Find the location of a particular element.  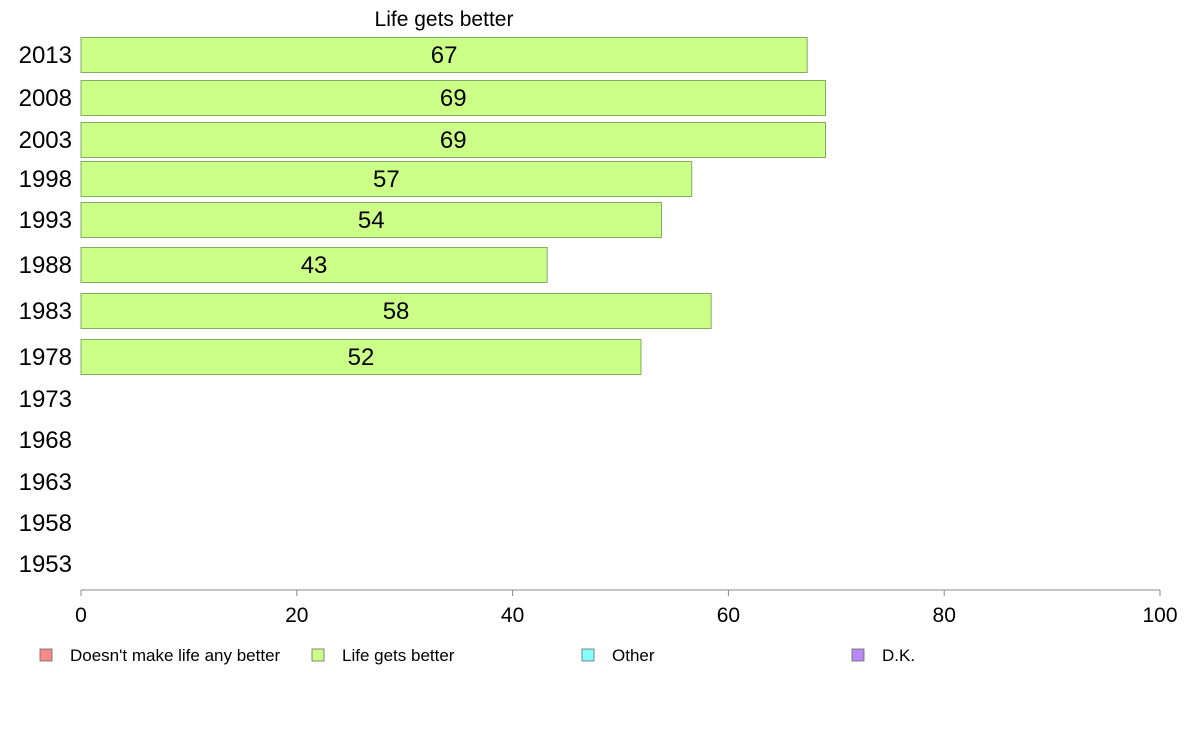

bar-value-label: 58 is located at coordinates (396, 311).